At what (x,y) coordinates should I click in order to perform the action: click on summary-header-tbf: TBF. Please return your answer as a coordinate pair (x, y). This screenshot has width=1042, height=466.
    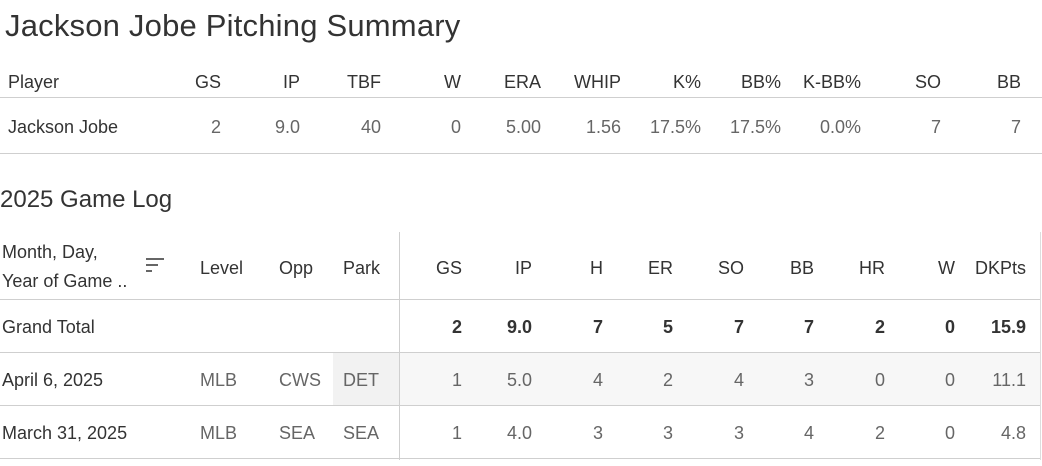
    Looking at the image, I should click on (364, 82).